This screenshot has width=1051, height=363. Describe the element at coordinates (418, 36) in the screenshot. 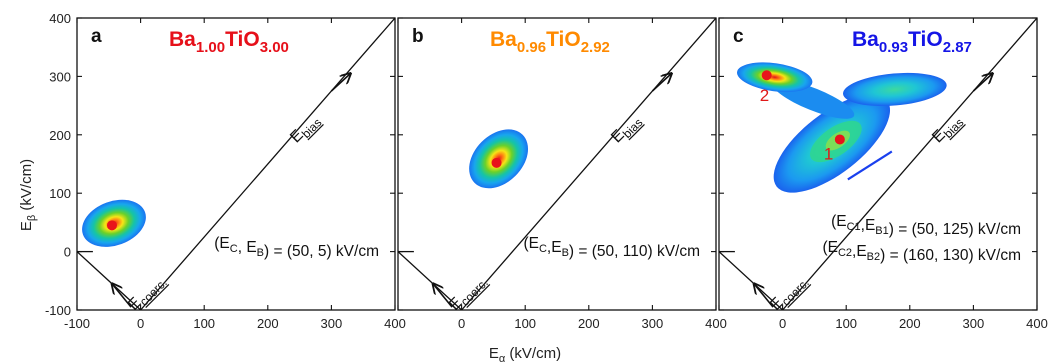

I see `panel-letter: b` at that location.